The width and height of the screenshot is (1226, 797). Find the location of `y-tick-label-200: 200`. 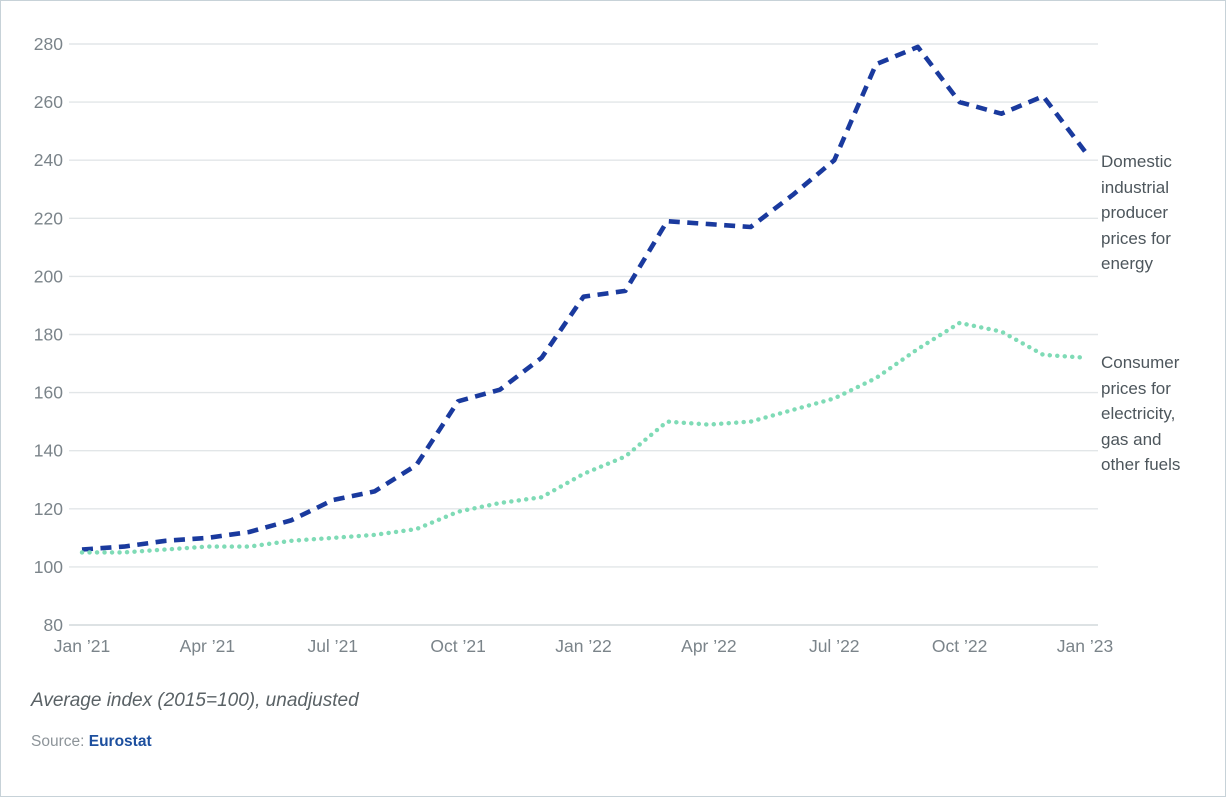

y-tick-label-200: 200 is located at coordinates (48, 276).